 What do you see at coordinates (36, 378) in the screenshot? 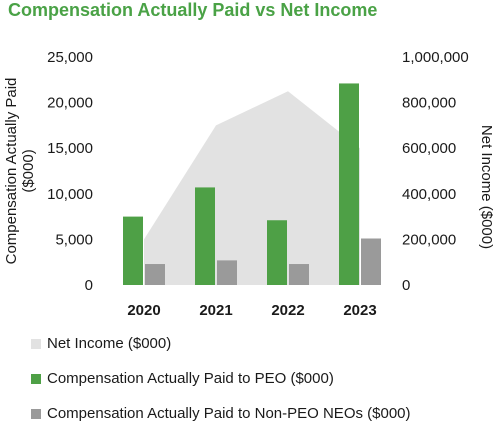
I see `legend-swatch-peo` at bounding box center [36, 378].